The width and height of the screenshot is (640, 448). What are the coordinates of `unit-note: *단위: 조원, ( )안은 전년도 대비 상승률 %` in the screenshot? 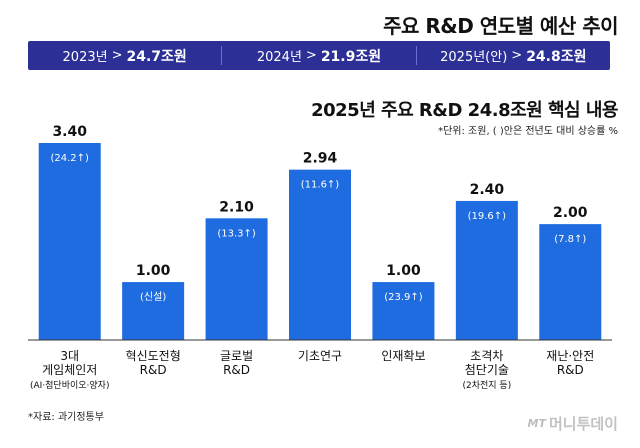 It's located at (528, 131).